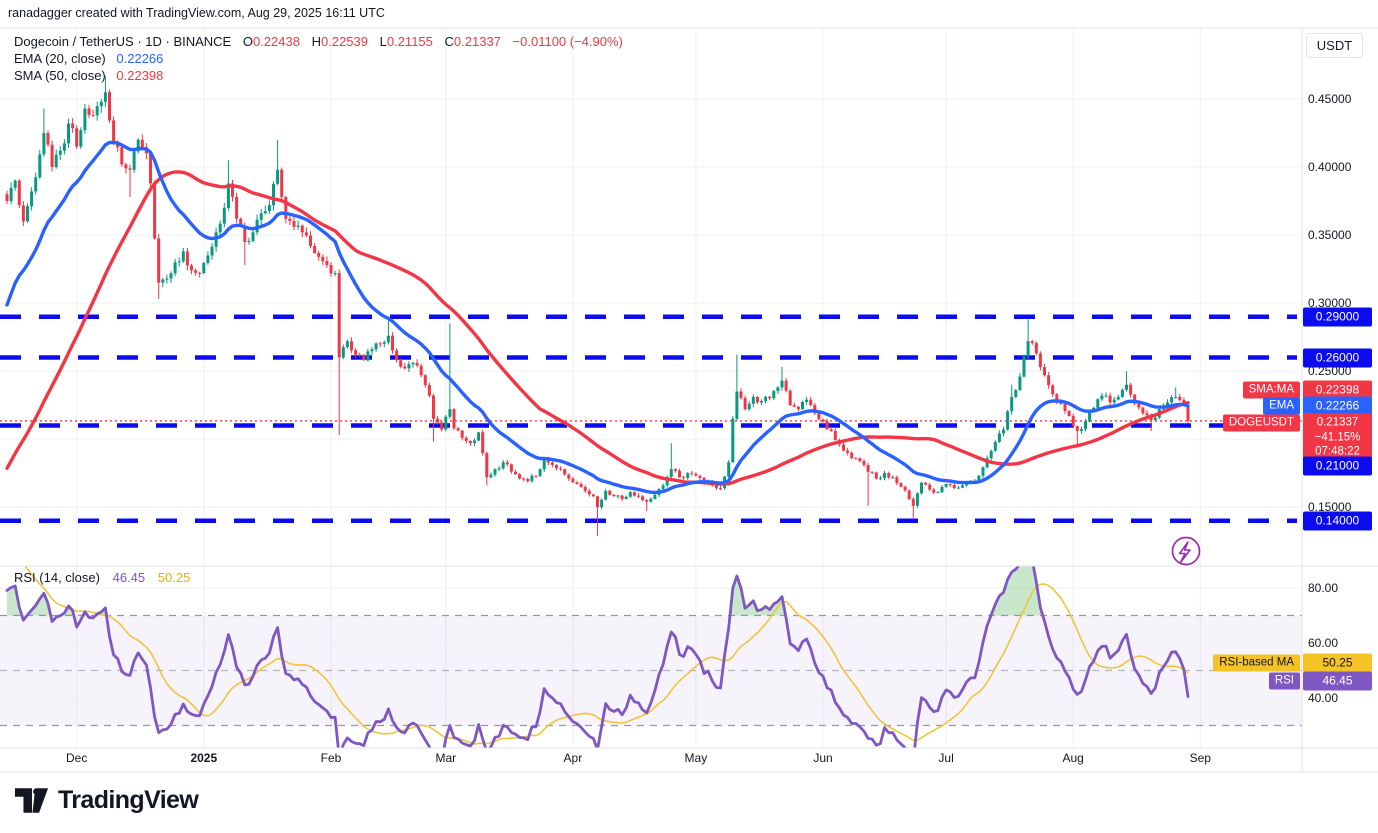 The height and width of the screenshot is (833, 1378). What do you see at coordinates (573, 758) in the screenshot?
I see `time-axis-label: Apr` at bounding box center [573, 758].